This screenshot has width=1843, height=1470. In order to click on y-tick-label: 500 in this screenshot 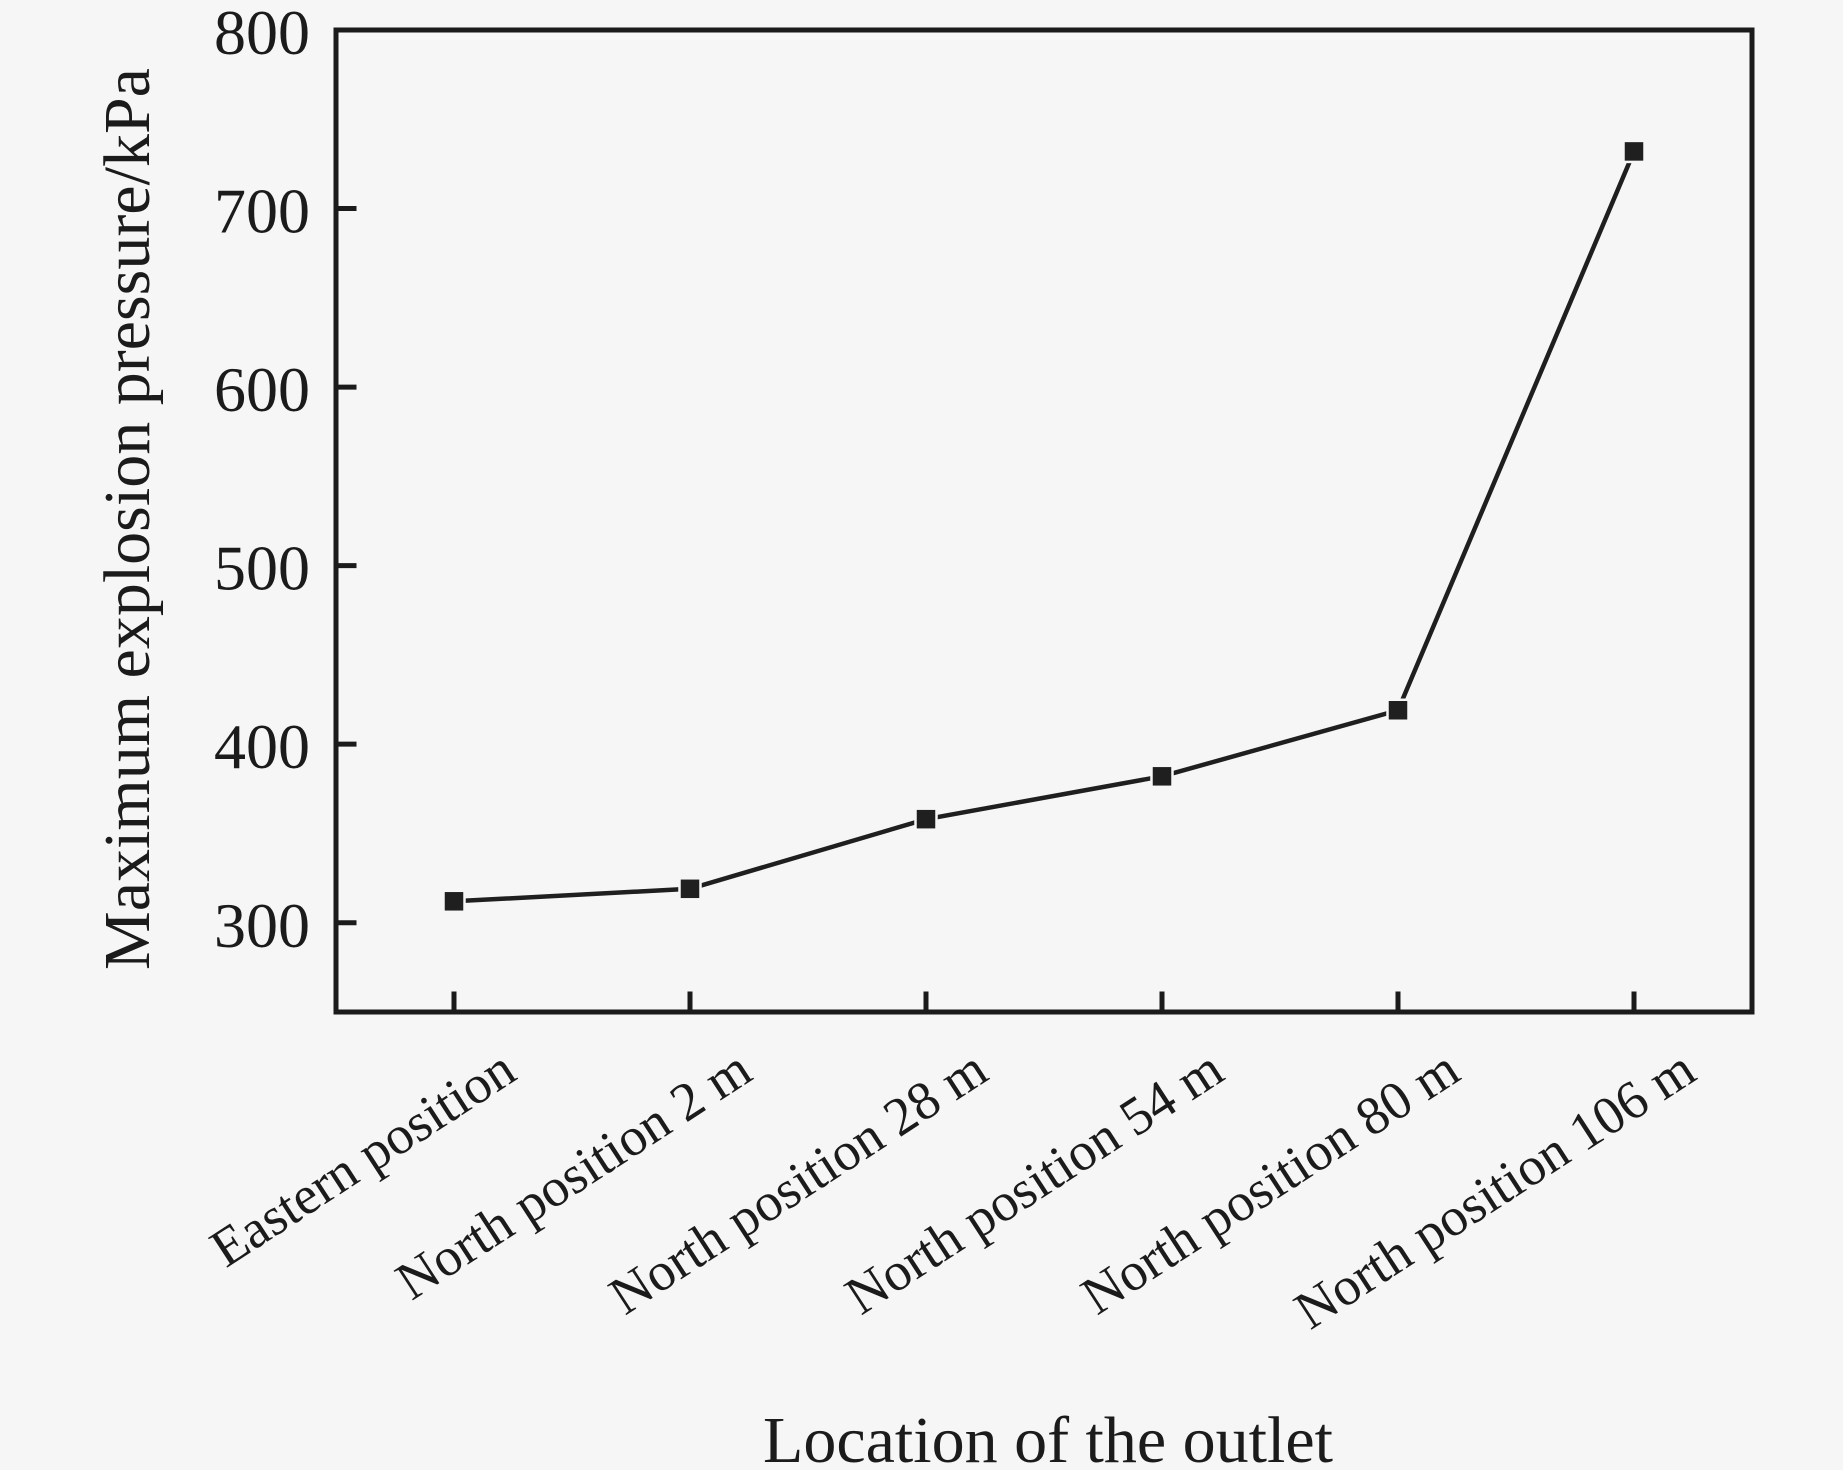, I will do `click(262, 568)`.